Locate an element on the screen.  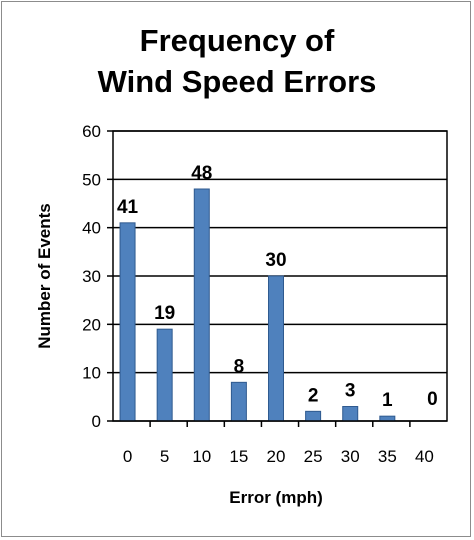
x-tick-label: 20 is located at coordinates (276, 456).